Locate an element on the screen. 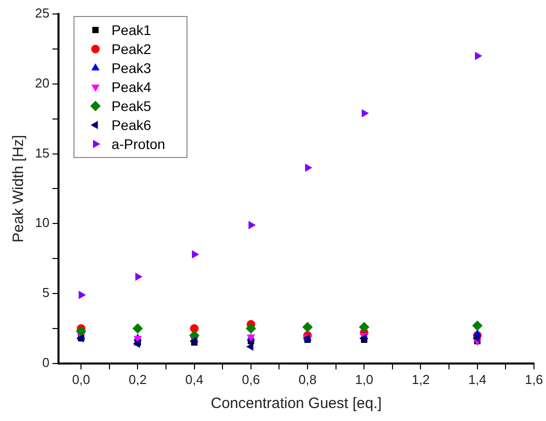 The width and height of the screenshot is (546, 421). y-tick-label: 5 is located at coordinates (46, 292).